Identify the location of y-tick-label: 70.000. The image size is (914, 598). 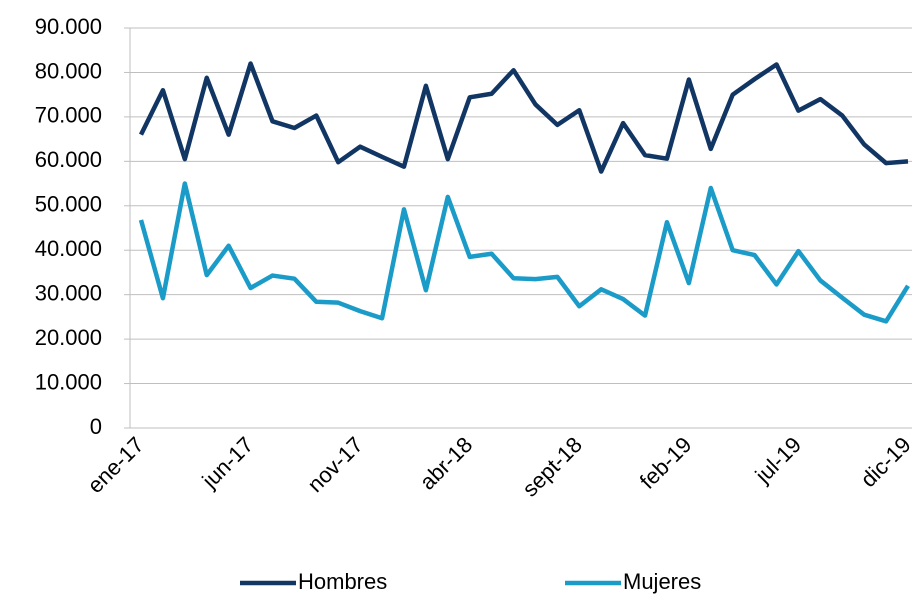
(68, 115).